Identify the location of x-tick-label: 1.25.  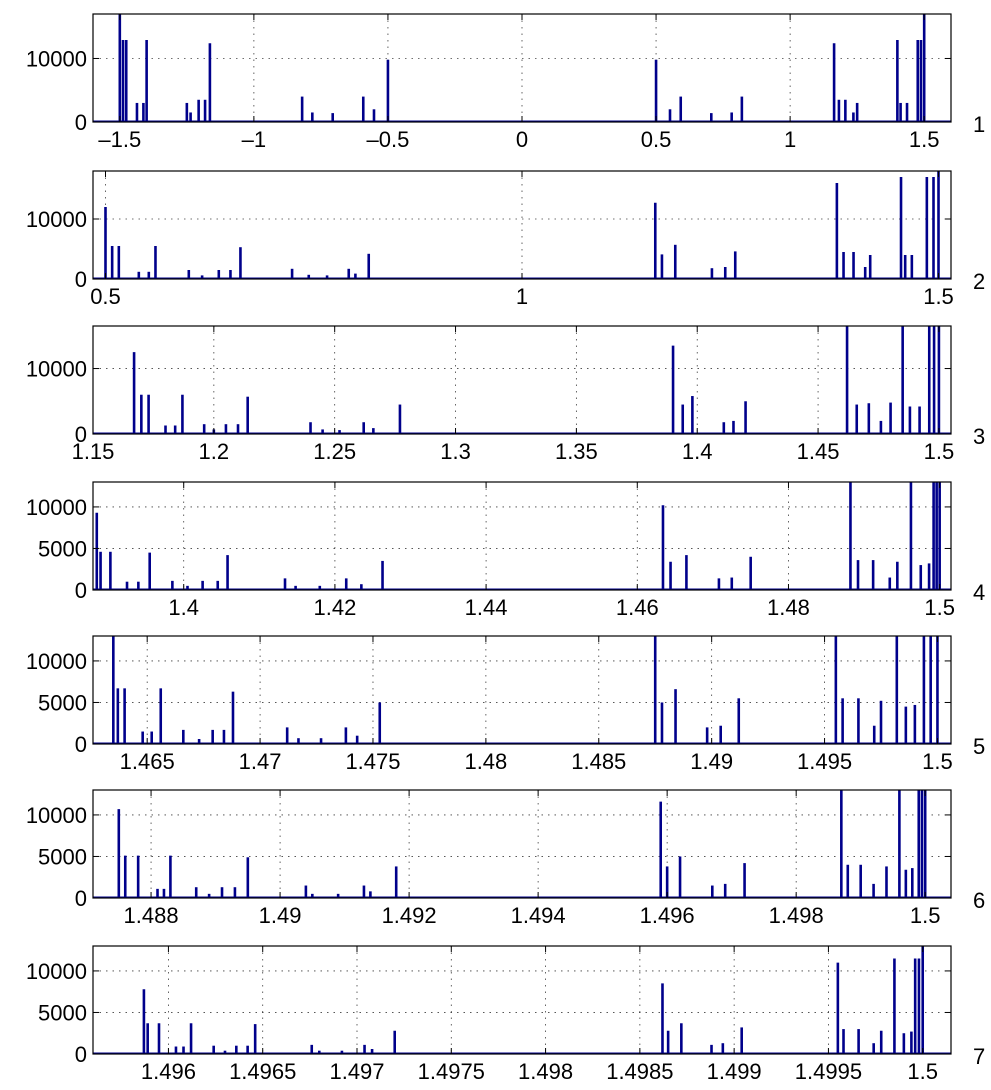
(334, 451).